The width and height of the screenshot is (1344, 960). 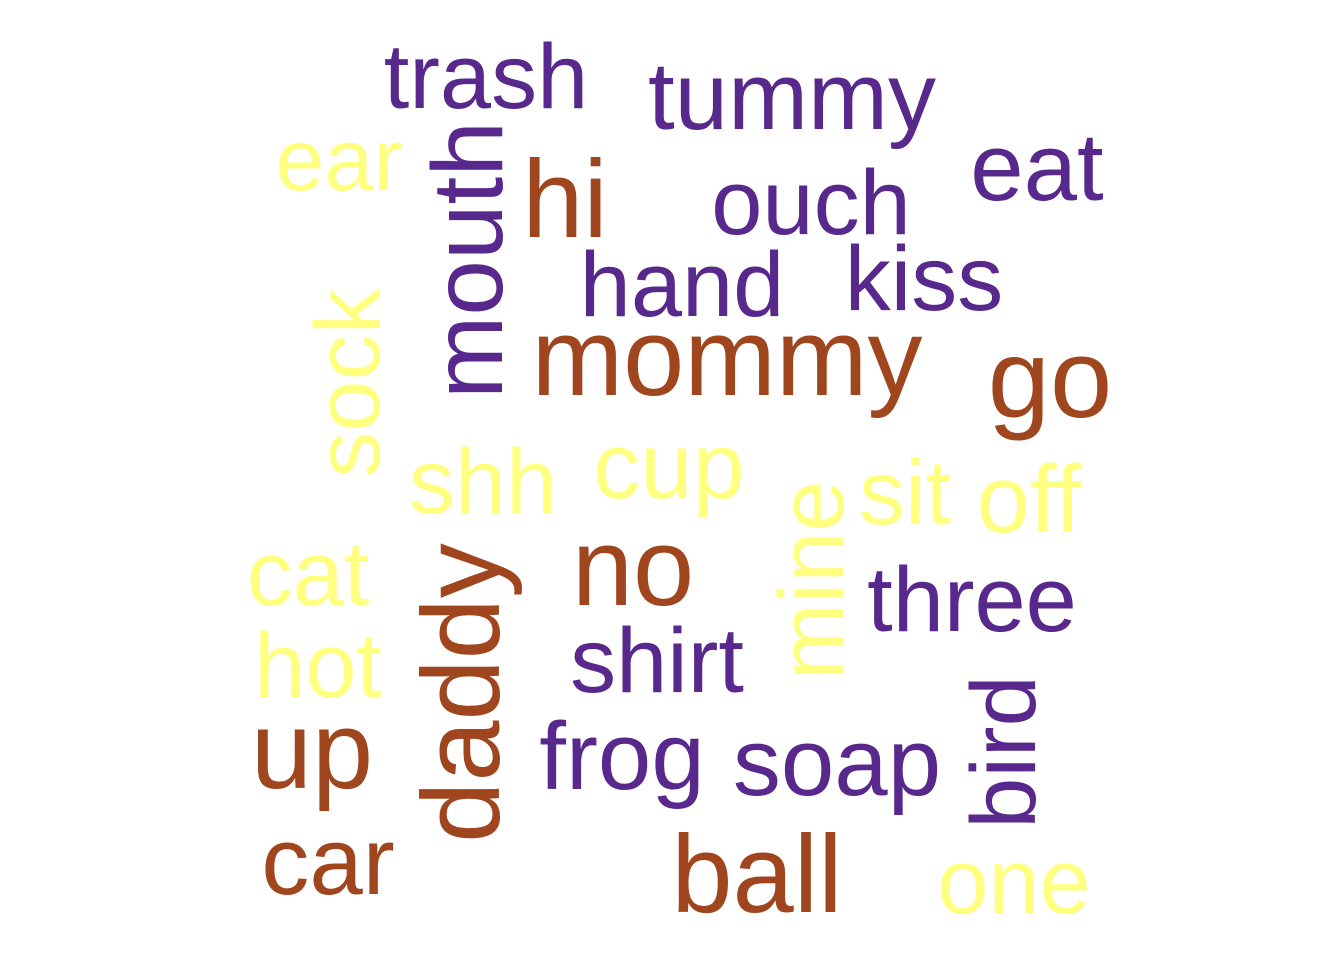 What do you see at coordinates (461, 693) in the screenshot?
I see `word-daddy: daddy` at bounding box center [461, 693].